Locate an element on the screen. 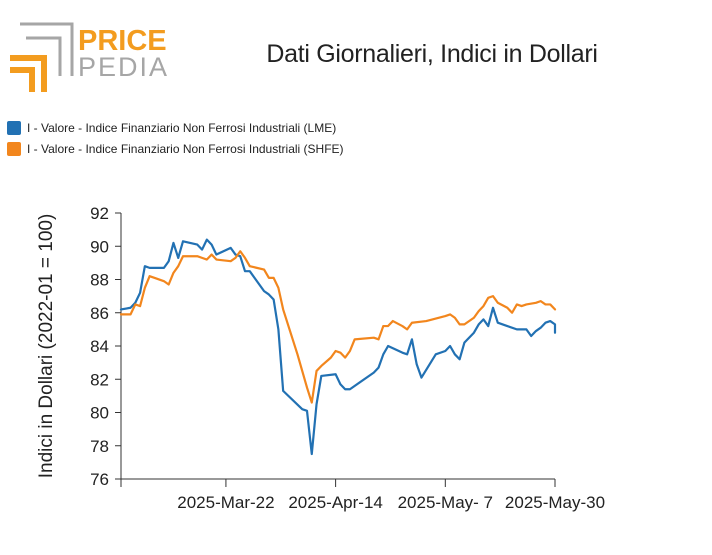  x-tick-label: 2025-May- 7 is located at coordinates (445, 502).